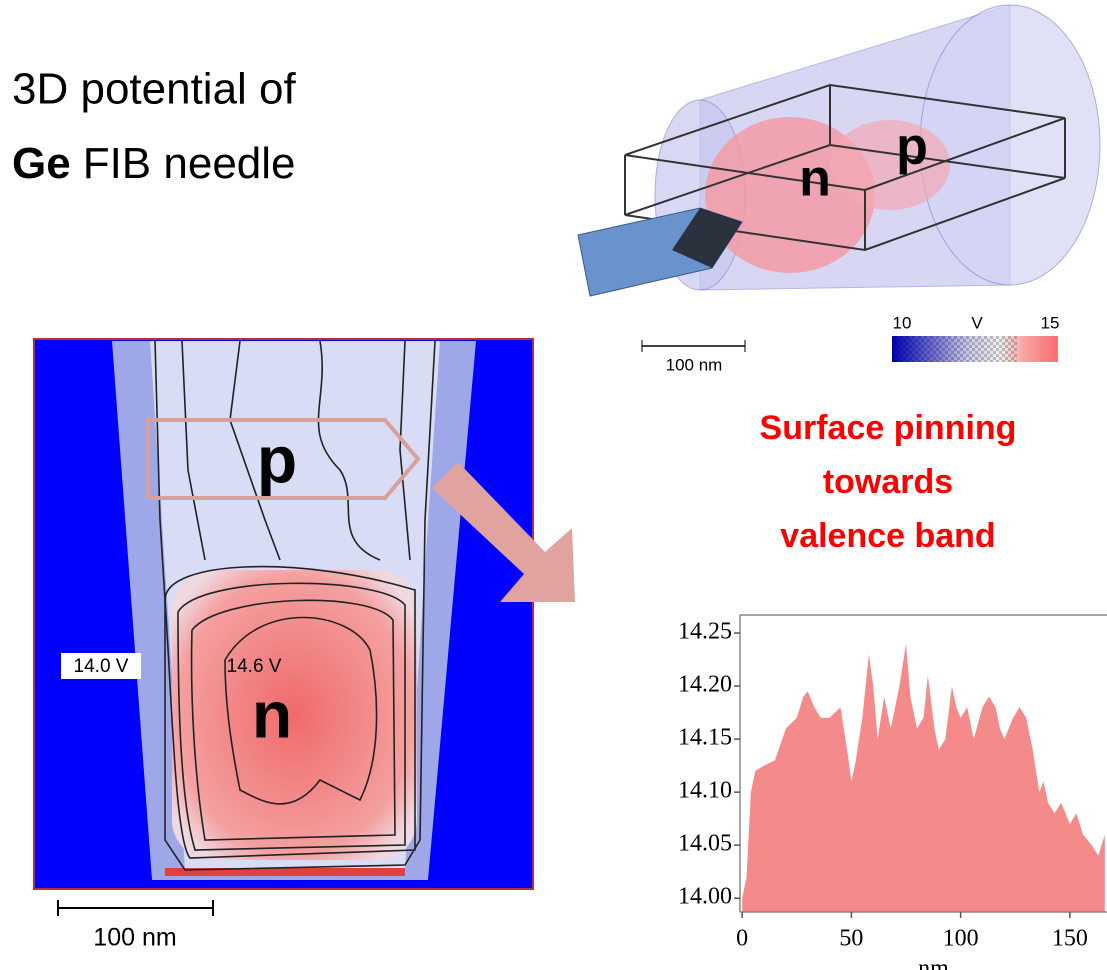 Image resolution: width=1107 pixels, height=970 pixels. What do you see at coordinates (1070, 939) in the screenshot?
I see `x-tick-label: 150` at bounding box center [1070, 939].